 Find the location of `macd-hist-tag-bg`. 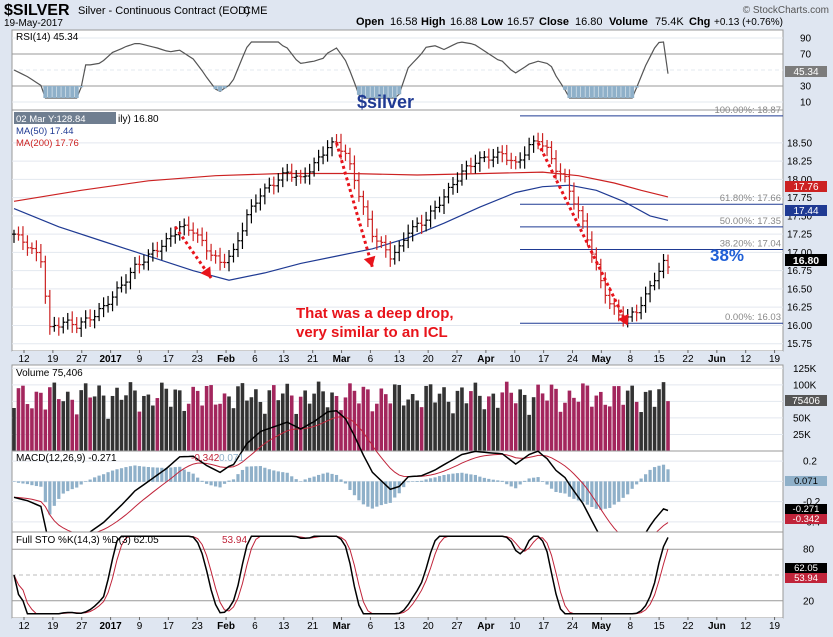

macd-hist-tag-bg is located at coordinates (806, 481).